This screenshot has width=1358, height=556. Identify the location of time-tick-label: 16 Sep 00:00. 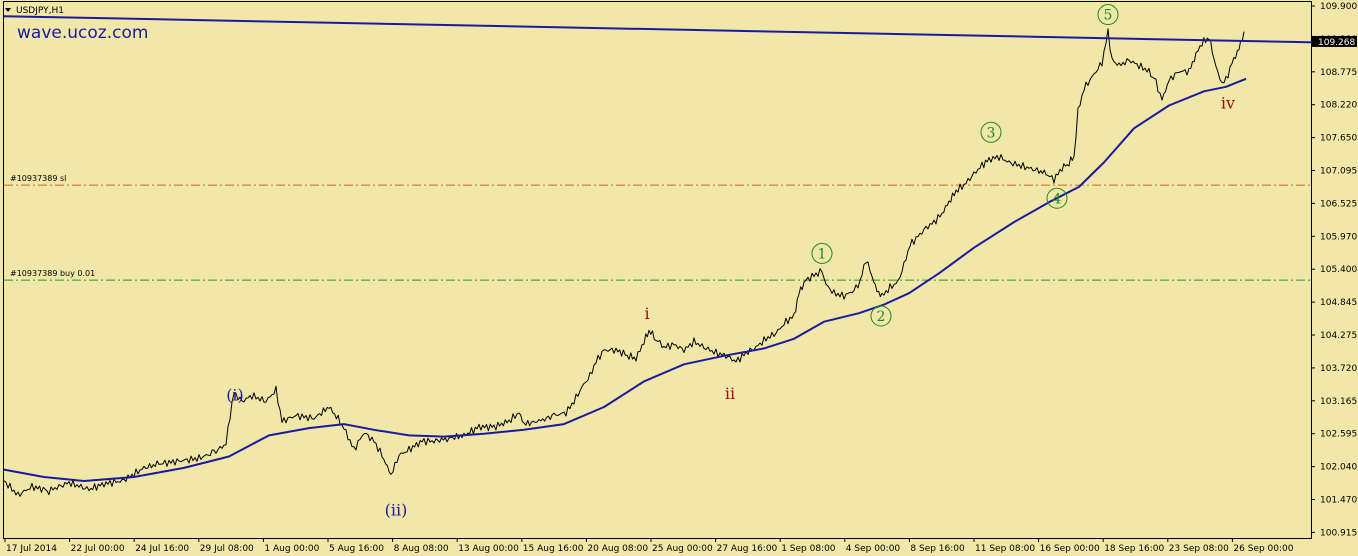
(1070, 549).